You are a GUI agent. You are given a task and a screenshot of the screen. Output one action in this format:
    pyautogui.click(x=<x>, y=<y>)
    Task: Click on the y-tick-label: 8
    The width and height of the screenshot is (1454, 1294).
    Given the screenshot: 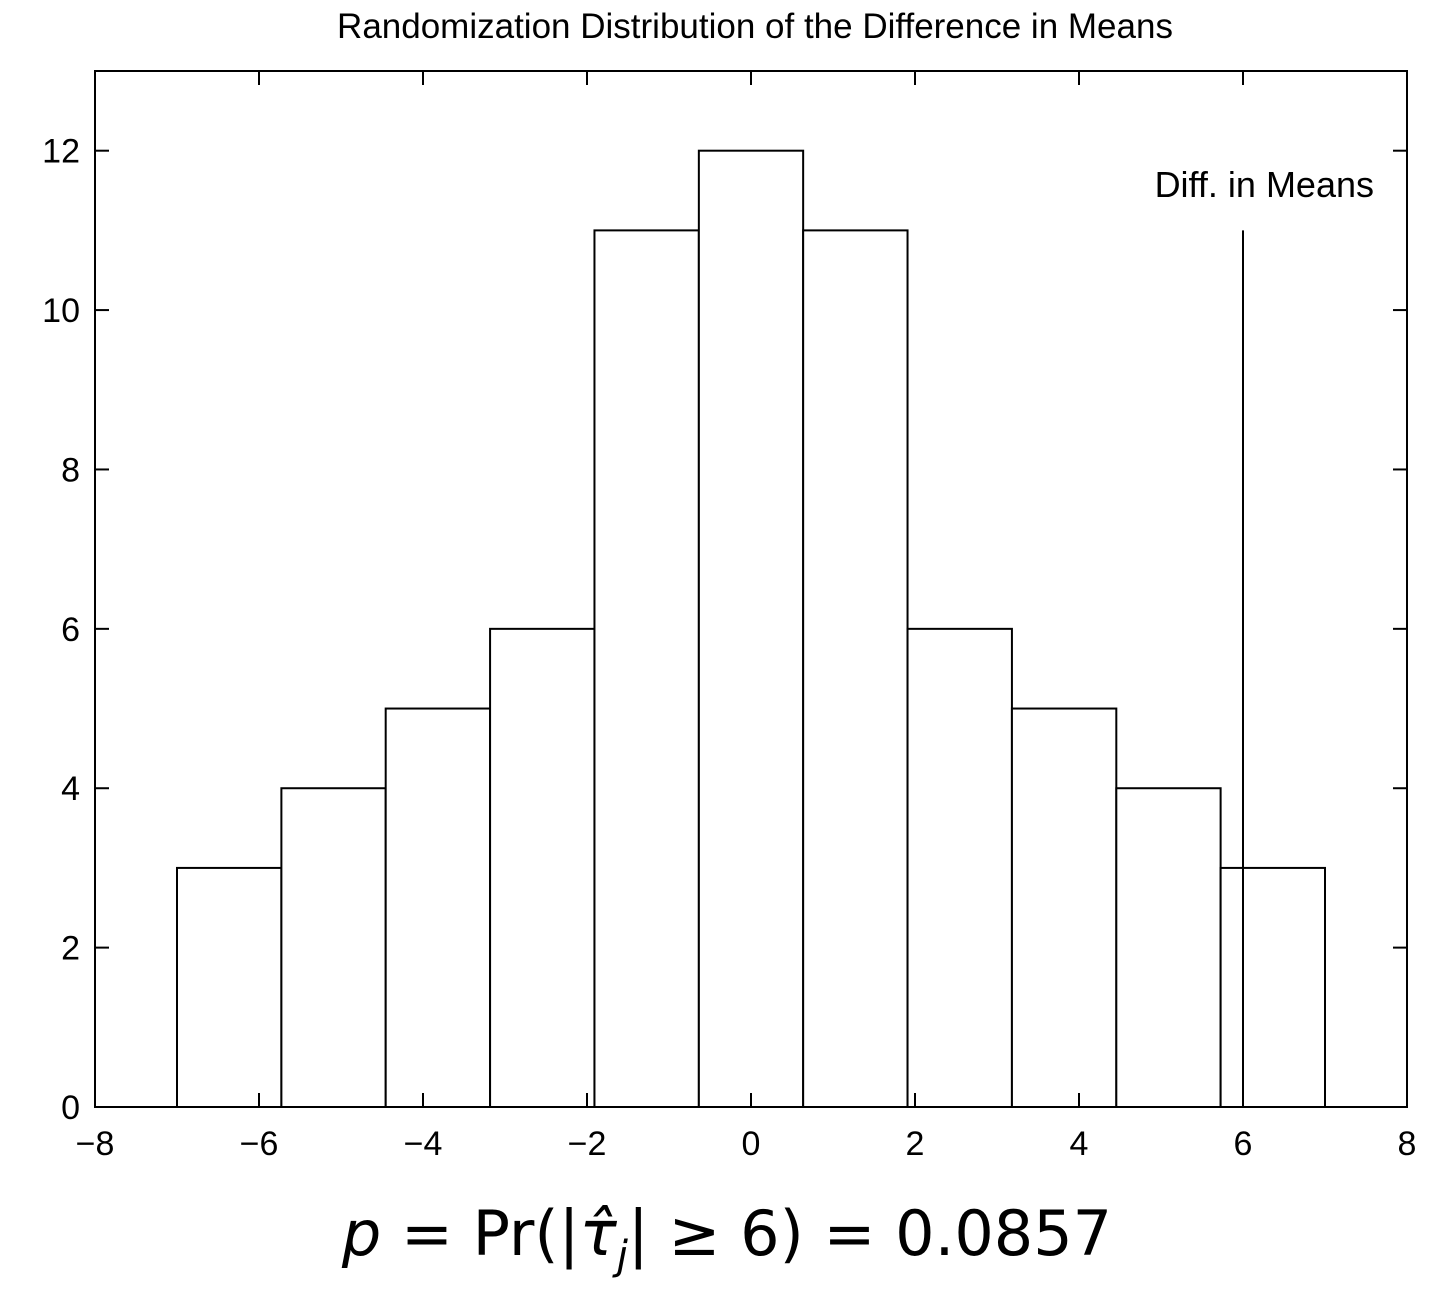 What is the action you would take?
    pyautogui.click(x=70, y=470)
    